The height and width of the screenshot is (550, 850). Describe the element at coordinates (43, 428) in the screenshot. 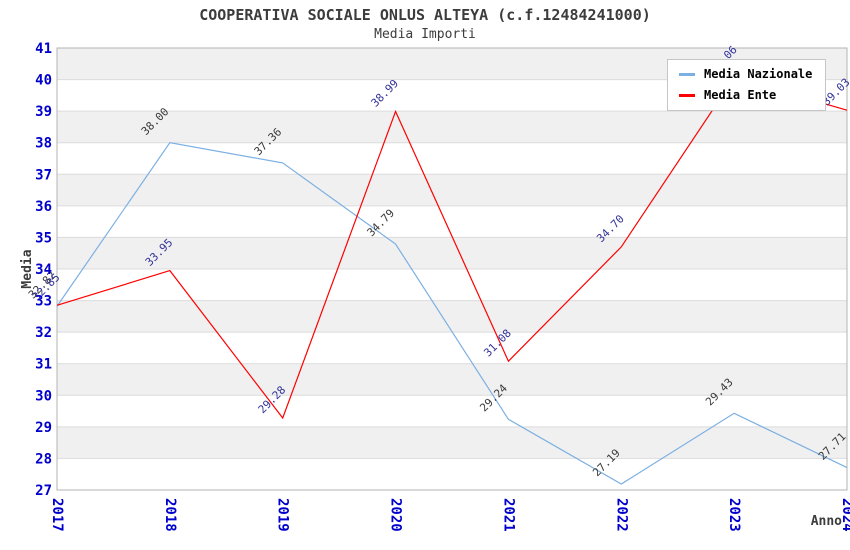

I see `y-tick-label: 29` at that location.